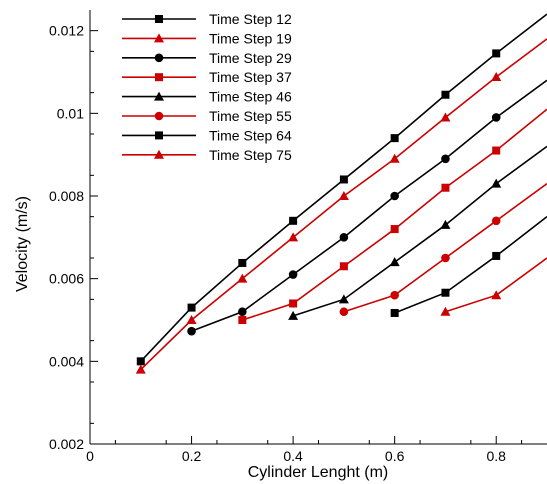 The image size is (547, 484). I want to click on legend-label: Time Step 46, so click(250, 97).